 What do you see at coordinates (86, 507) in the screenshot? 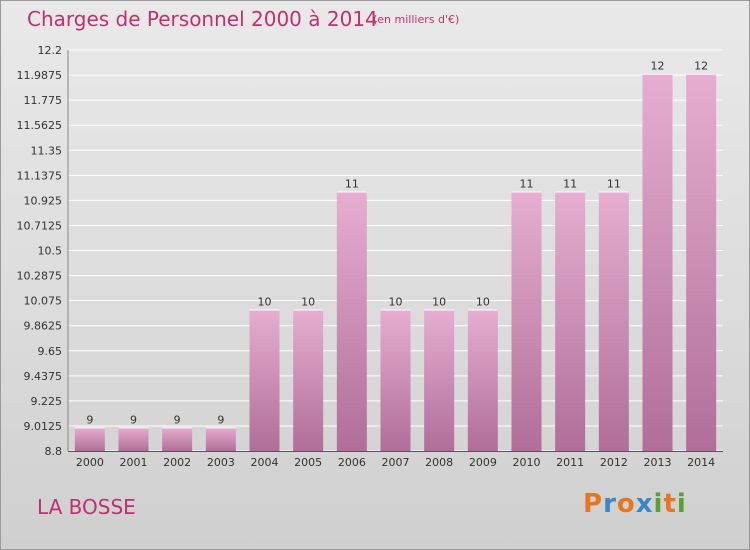
I see `commune-name: LA BOSSE` at bounding box center [86, 507].